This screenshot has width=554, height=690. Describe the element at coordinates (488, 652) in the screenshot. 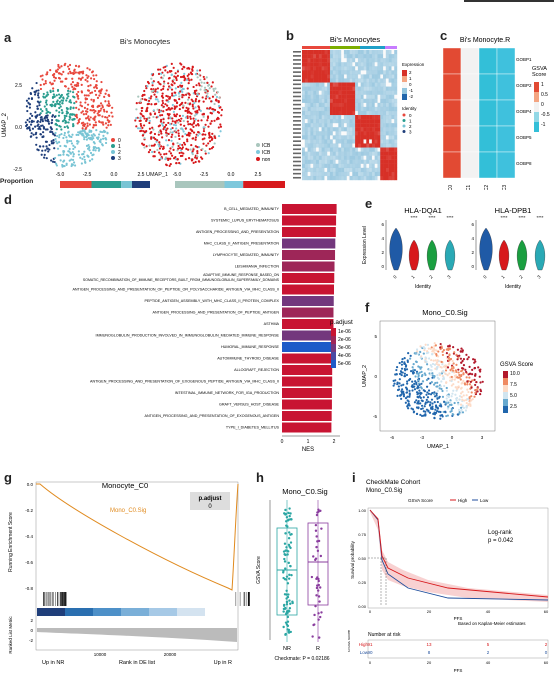

I see `risk-value: 2` at that location.